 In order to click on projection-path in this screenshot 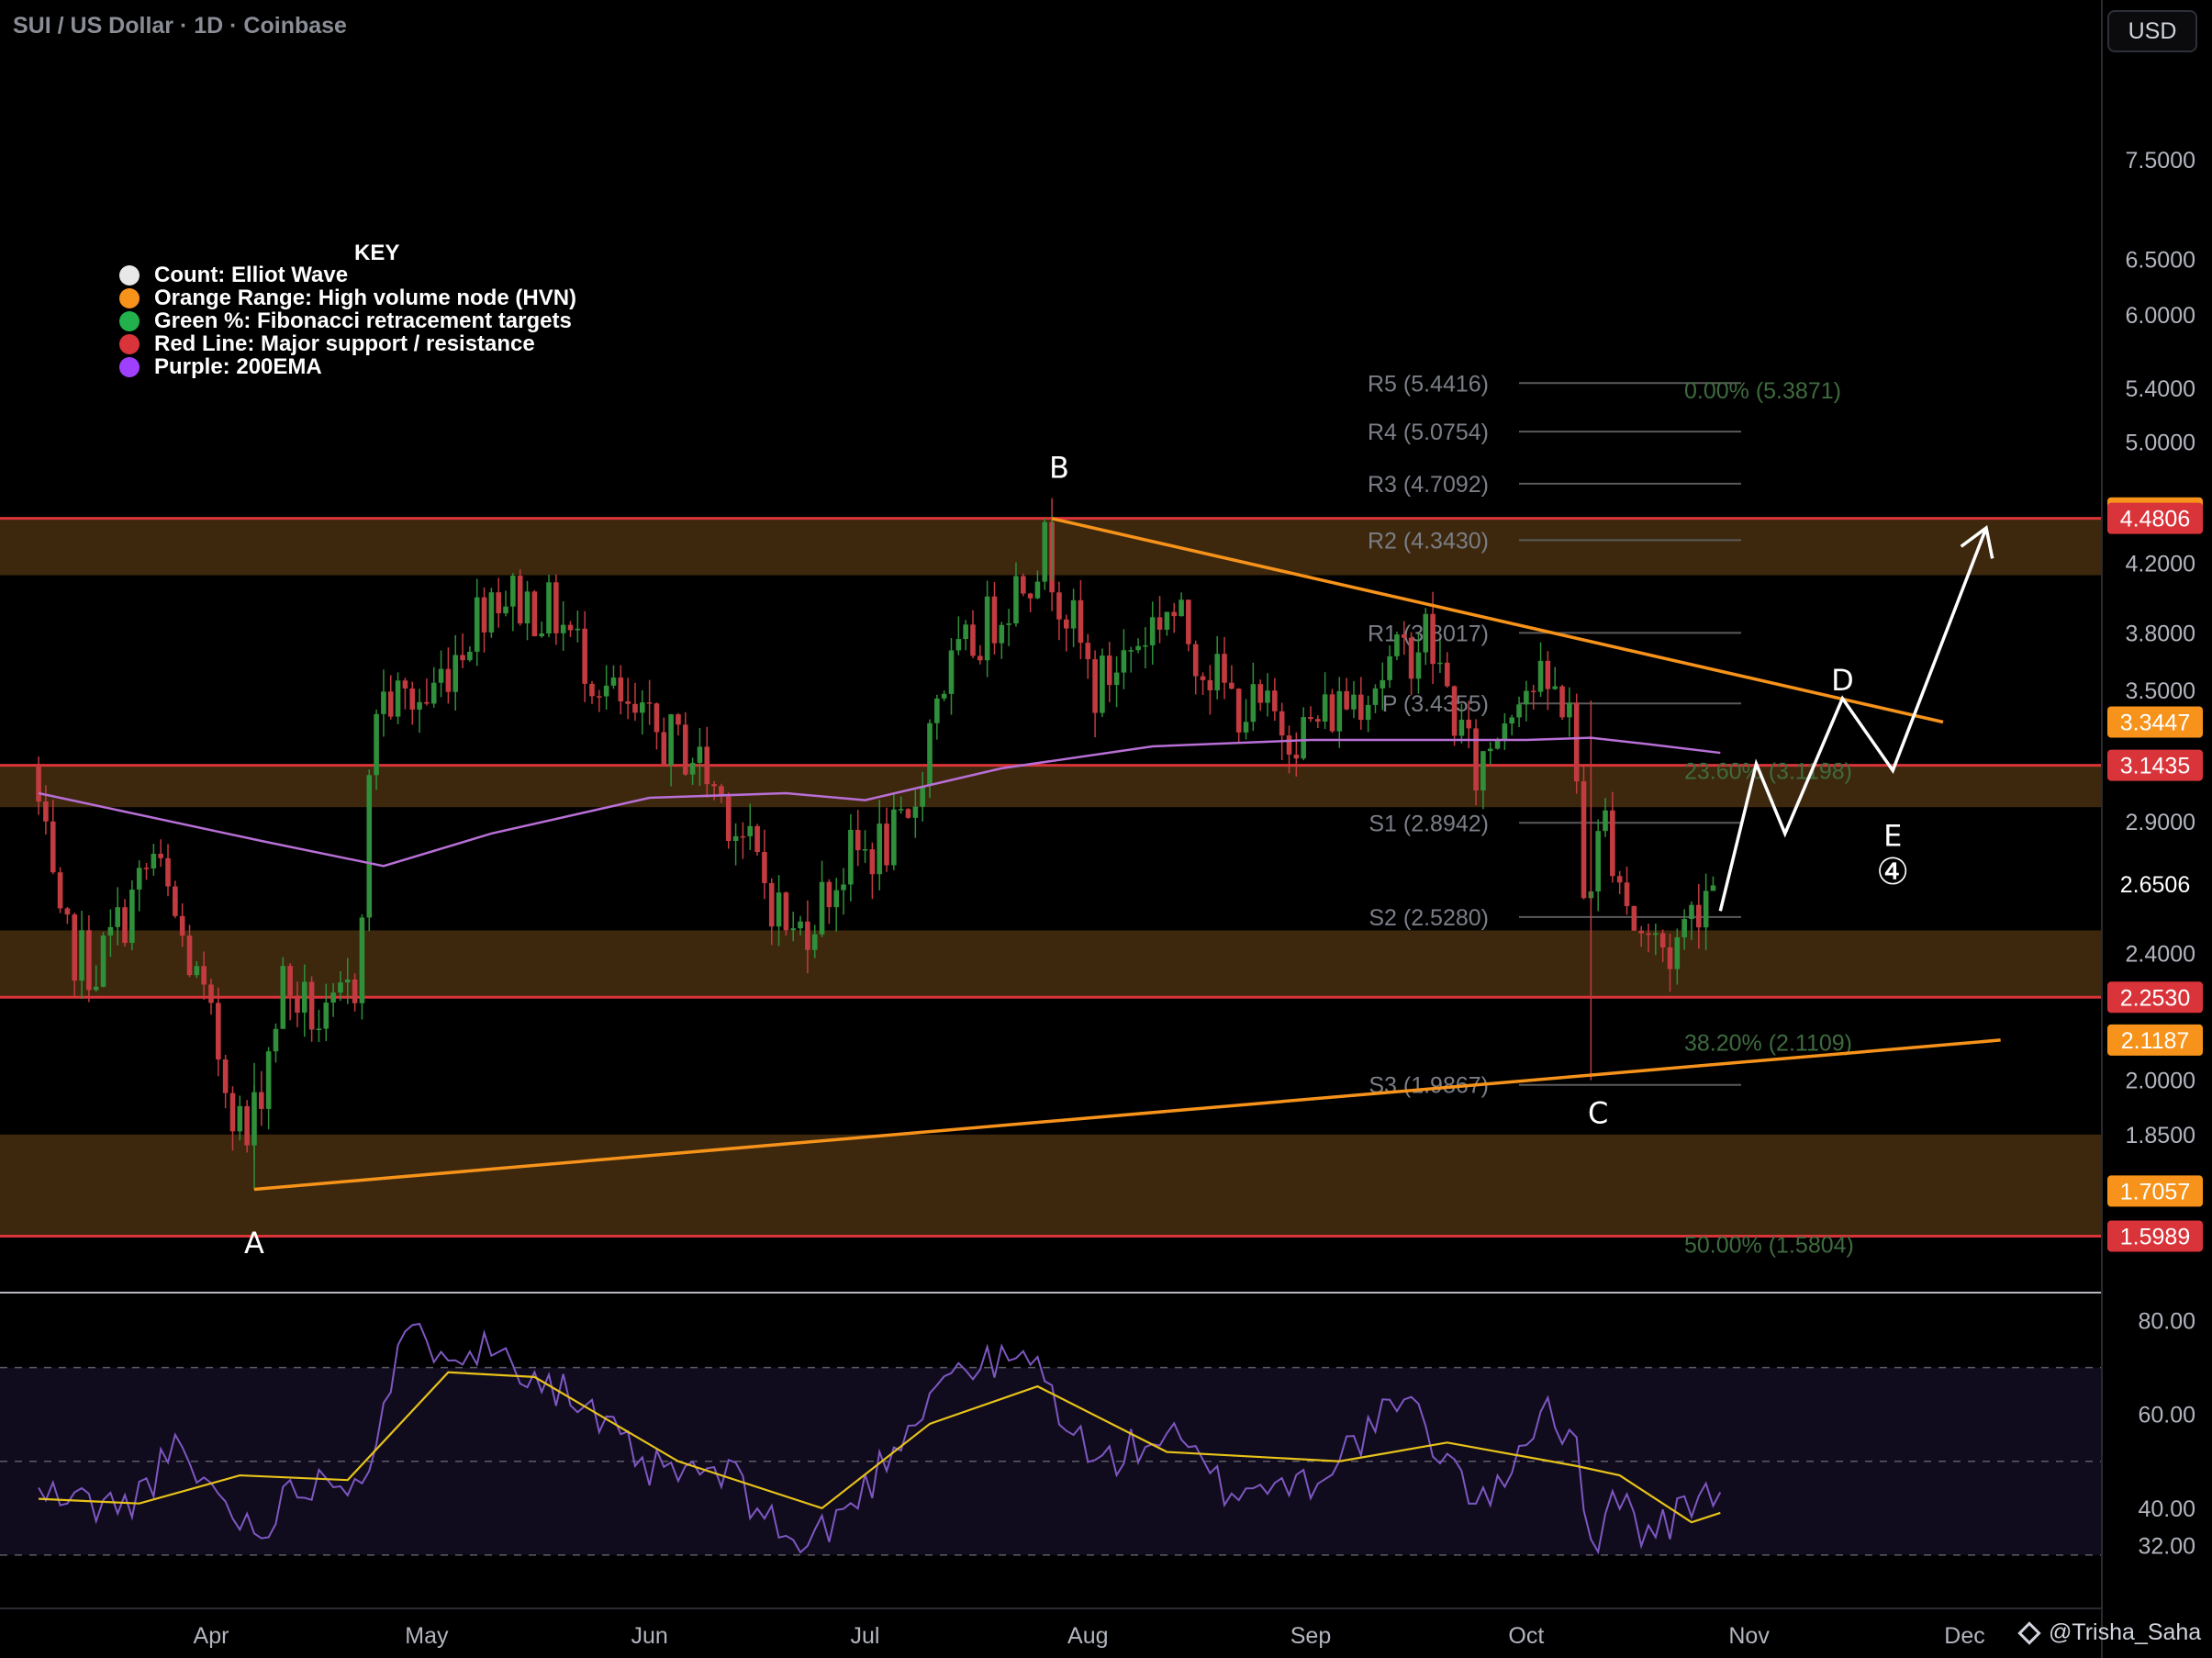, I will do `click(1853, 719)`.